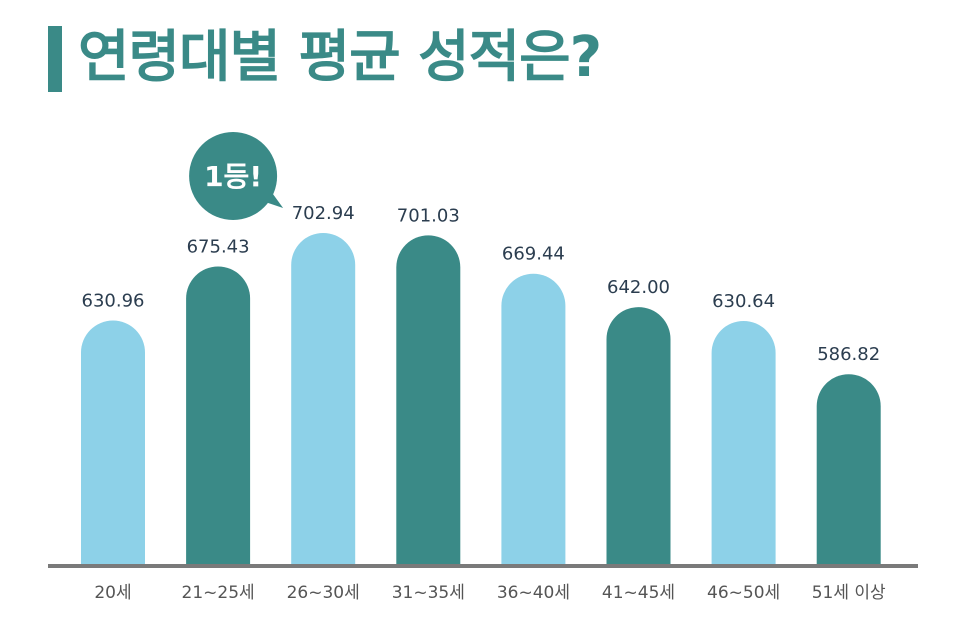  What do you see at coordinates (233, 176) in the screenshot?
I see `badge-text: 1등!` at bounding box center [233, 176].